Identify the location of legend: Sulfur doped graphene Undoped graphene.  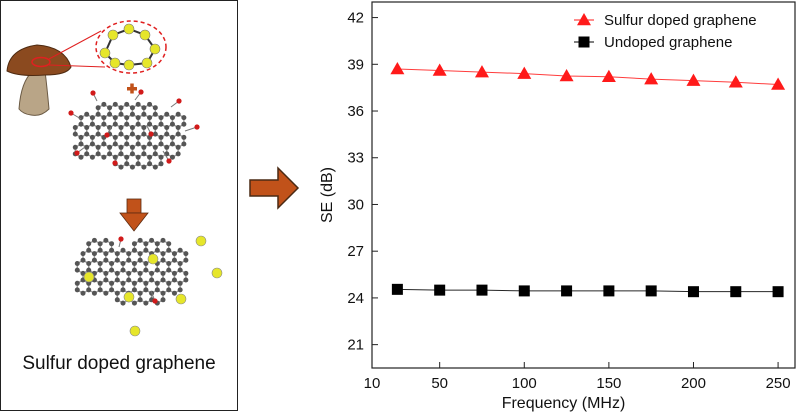
(665, 31).